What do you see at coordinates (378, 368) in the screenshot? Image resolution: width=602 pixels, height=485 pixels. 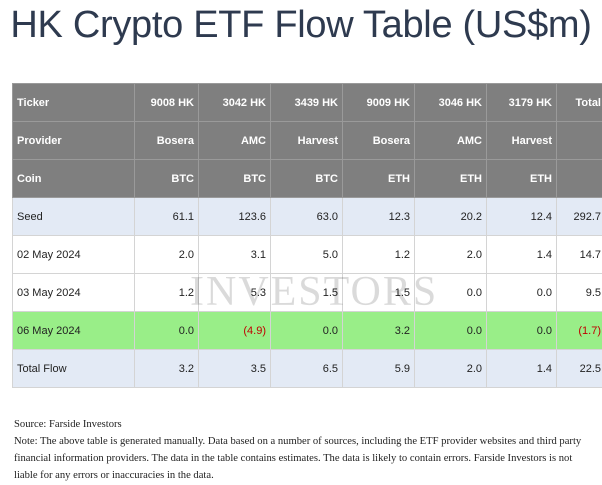 I see `value-cell: 5.9` at bounding box center [378, 368].